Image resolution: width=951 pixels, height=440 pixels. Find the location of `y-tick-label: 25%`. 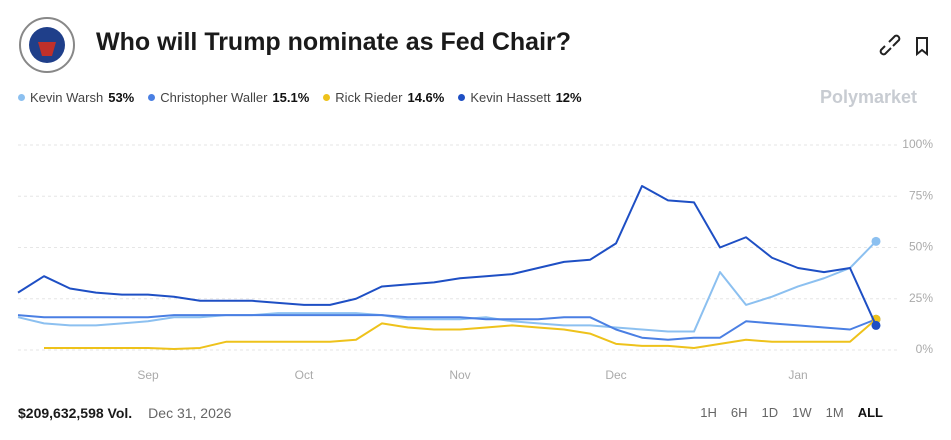

y-tick-label: 25% is located at coordinates (921, 298).